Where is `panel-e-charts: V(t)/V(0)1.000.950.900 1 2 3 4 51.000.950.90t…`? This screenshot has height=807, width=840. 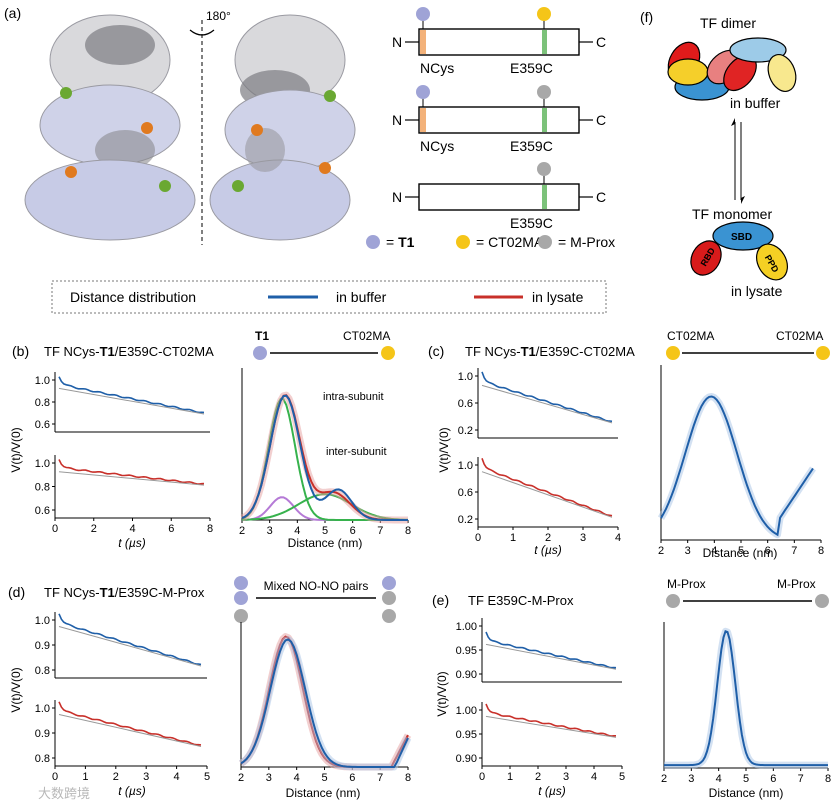 panel-e-charts: V(t)/V(0)1.000.950.900 1 2 3 4 51.000.950.90t… is located at coordinates (633, 688).